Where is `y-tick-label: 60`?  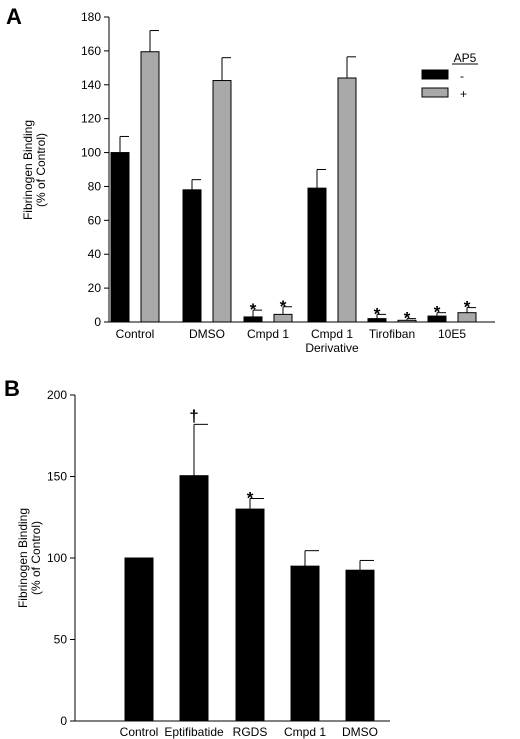 y-tick-label: 60 is located at coordinates (95, 220).